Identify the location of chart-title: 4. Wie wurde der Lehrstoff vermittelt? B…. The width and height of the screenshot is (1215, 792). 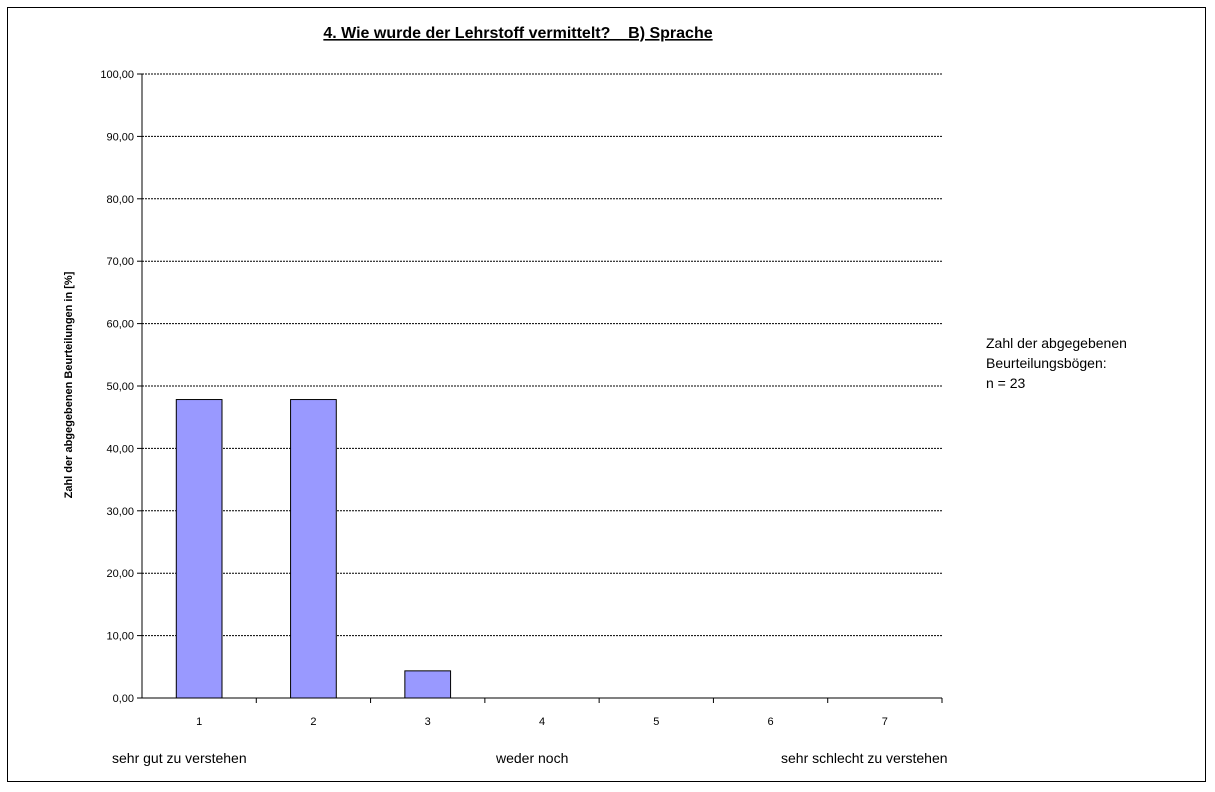
(517, 33).